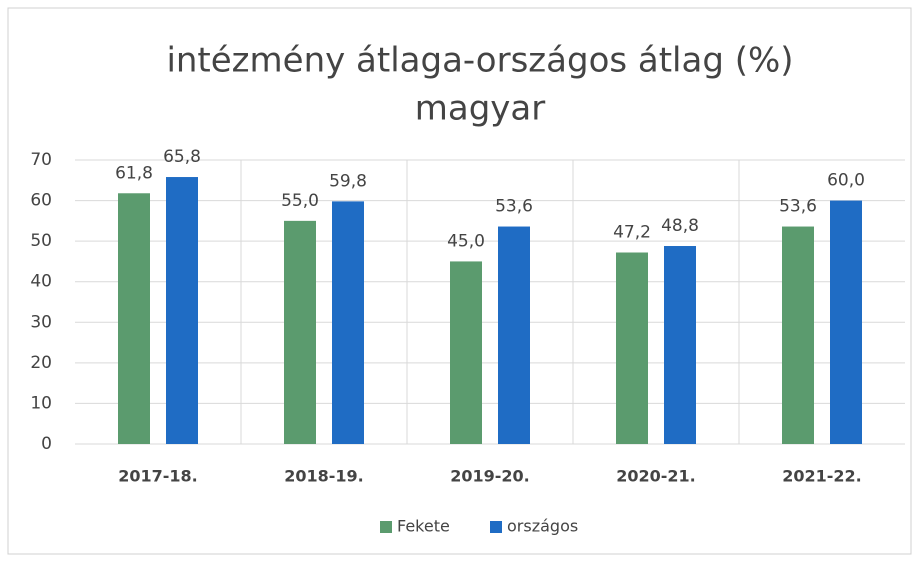 This screenshot has height=566, width=919. I want to click on y-tick-label: 60, so click(41, 201).